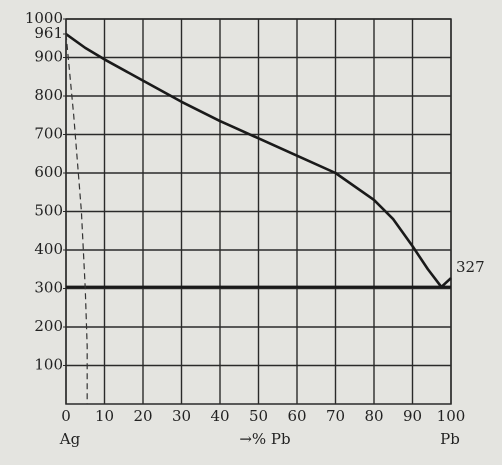  What do you see at coordinates (48, 211) in the screenshot?
I see `y-tick-label: 500` at bounding box center [48, 211].